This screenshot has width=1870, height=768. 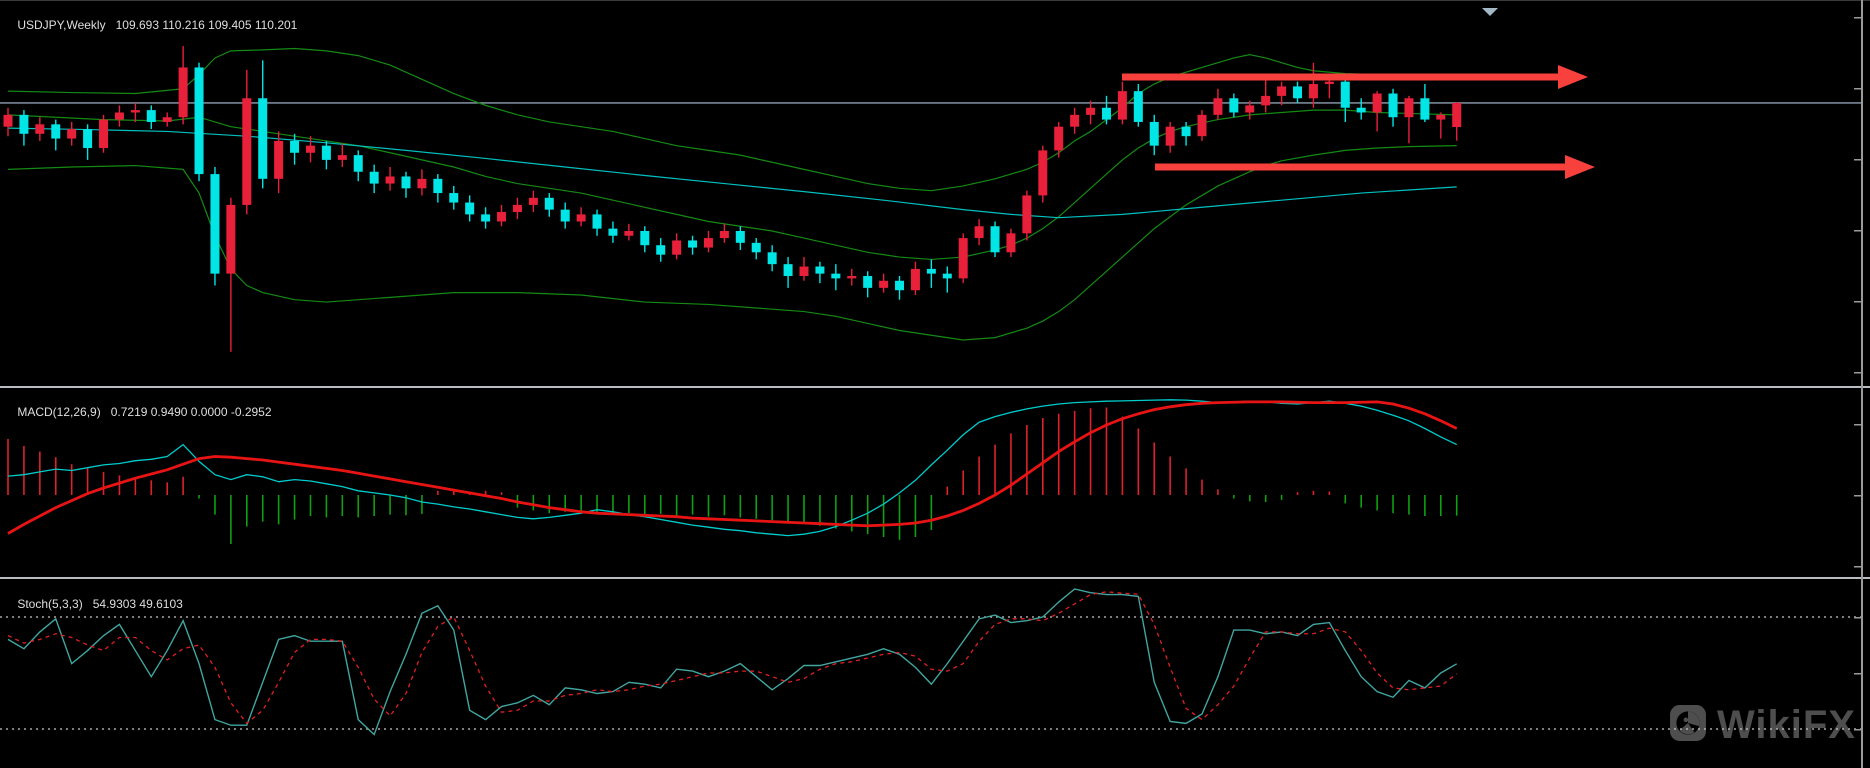 What do you see at coordinates (1490, 12) in the screenshot?
I see `chart-shift-marker-icon` at bounding box center [1490, 12].